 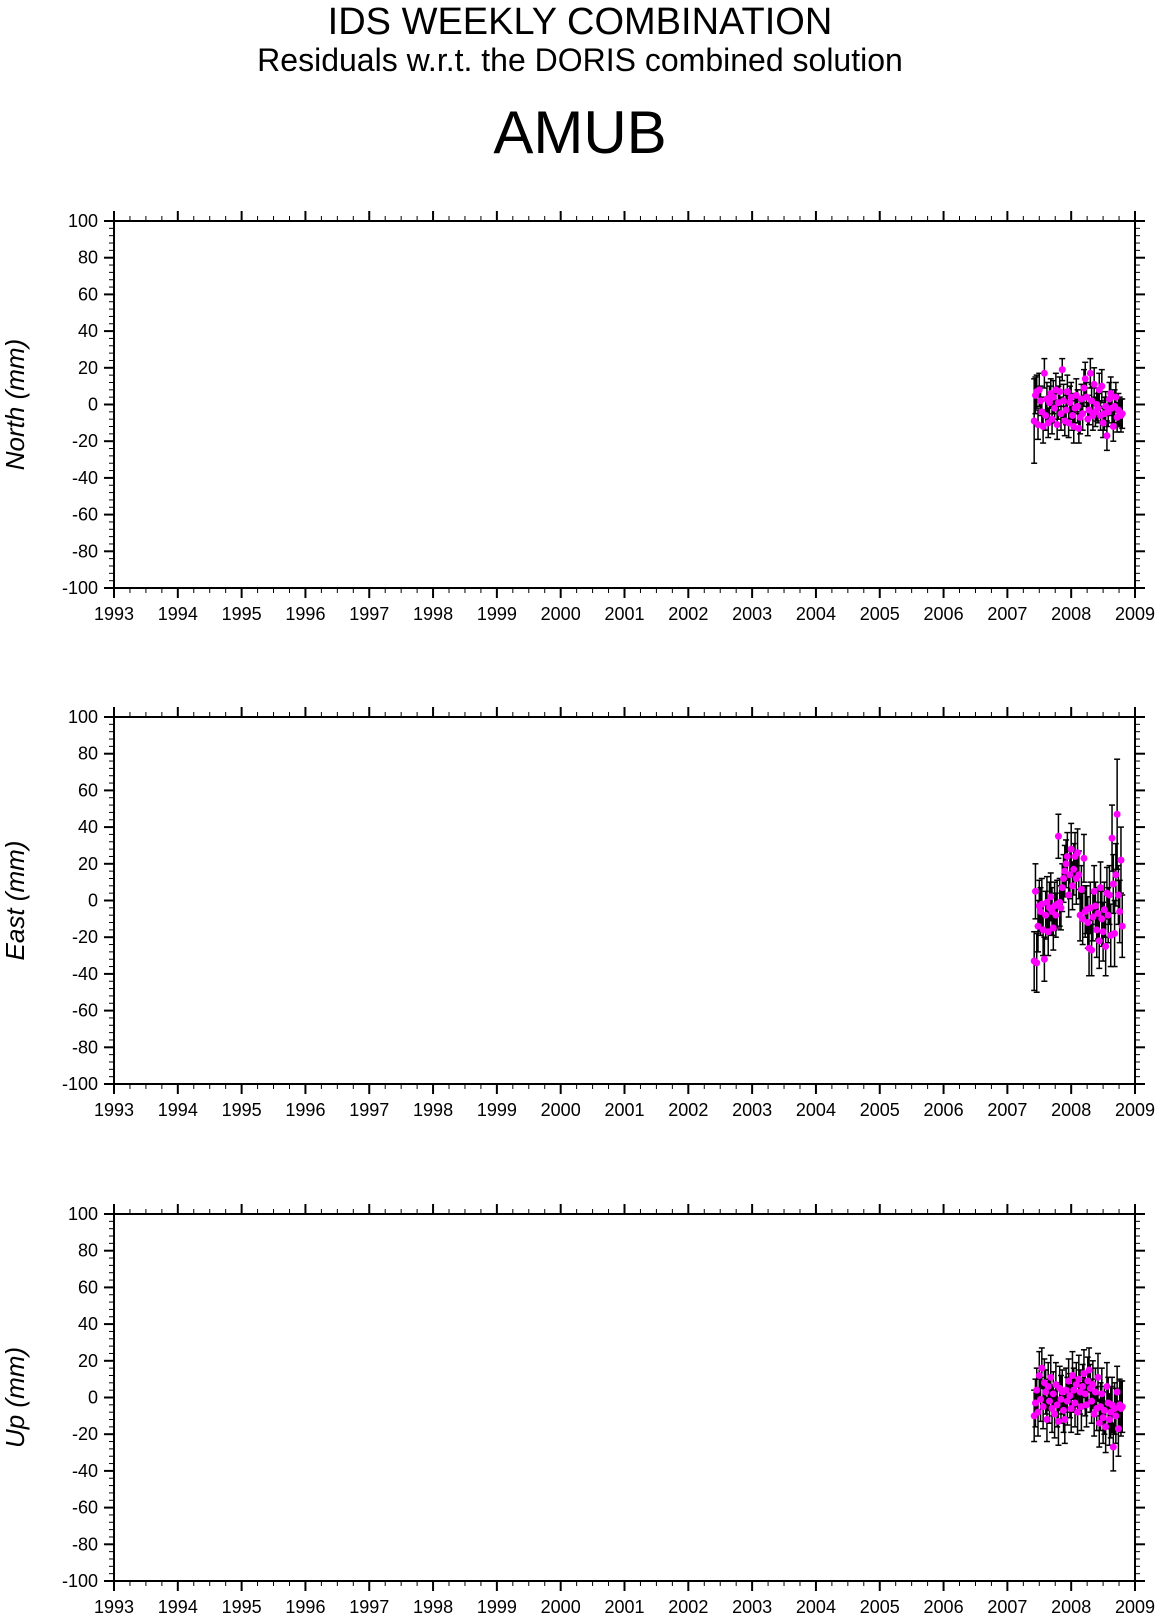 What do you see at coordinates (1007, 614) in the screenshot?
I see `panel-1-x-tick-label: 2007` at bounding box center [1007, 614].